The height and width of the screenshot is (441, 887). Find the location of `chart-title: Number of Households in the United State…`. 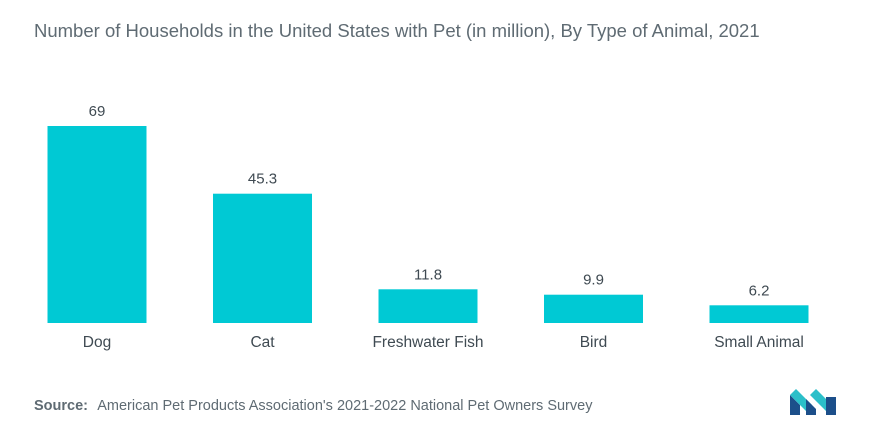

chart-title: Number of Households in the United State… is located at coordinates (397, 30).